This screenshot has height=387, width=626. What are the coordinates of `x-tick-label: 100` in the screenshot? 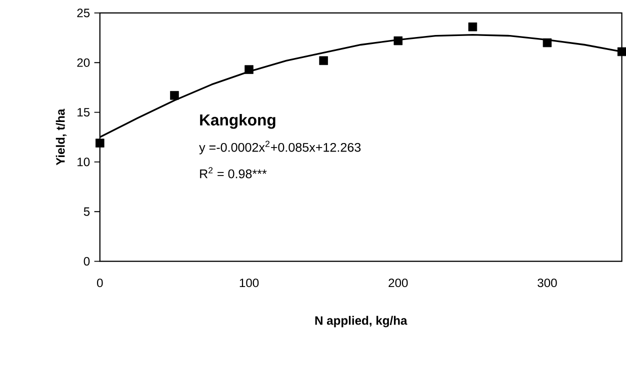 It's located at (249, 282).